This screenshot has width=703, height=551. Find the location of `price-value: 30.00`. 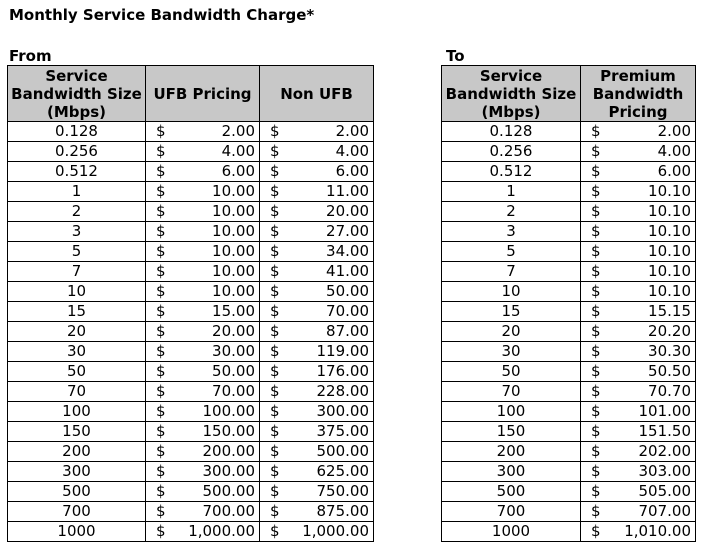

price-value: 30.00 is located at coordinates (233, 351).